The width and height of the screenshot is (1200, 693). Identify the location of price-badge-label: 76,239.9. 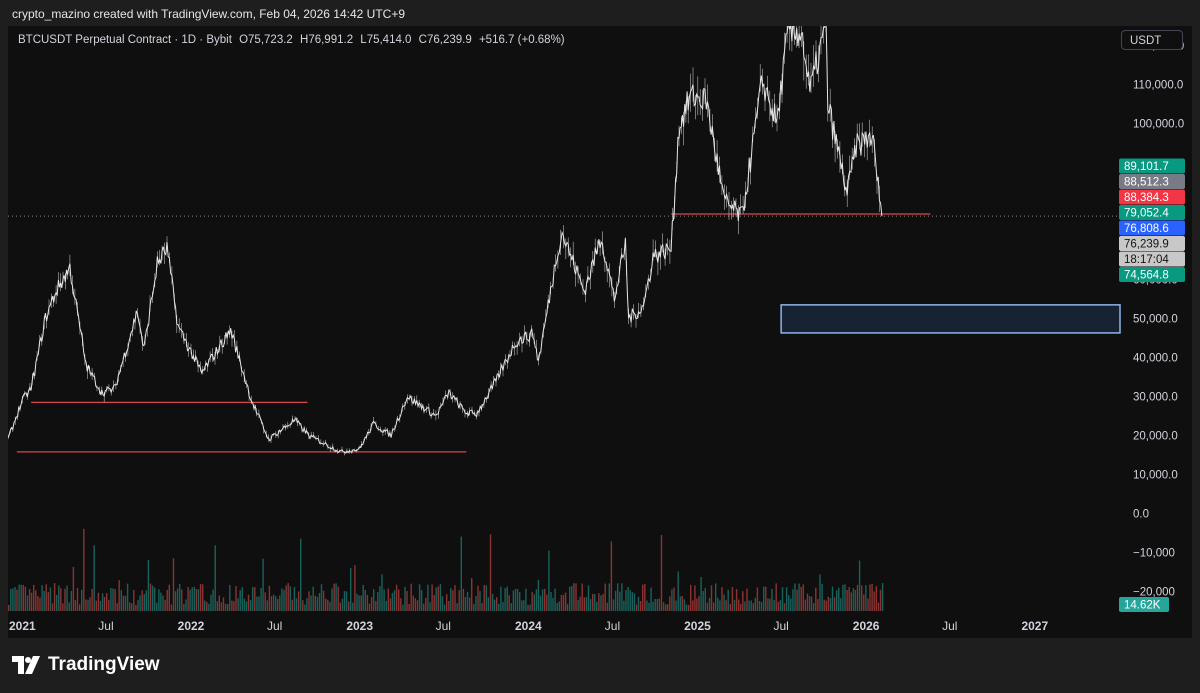
(1146, 245).